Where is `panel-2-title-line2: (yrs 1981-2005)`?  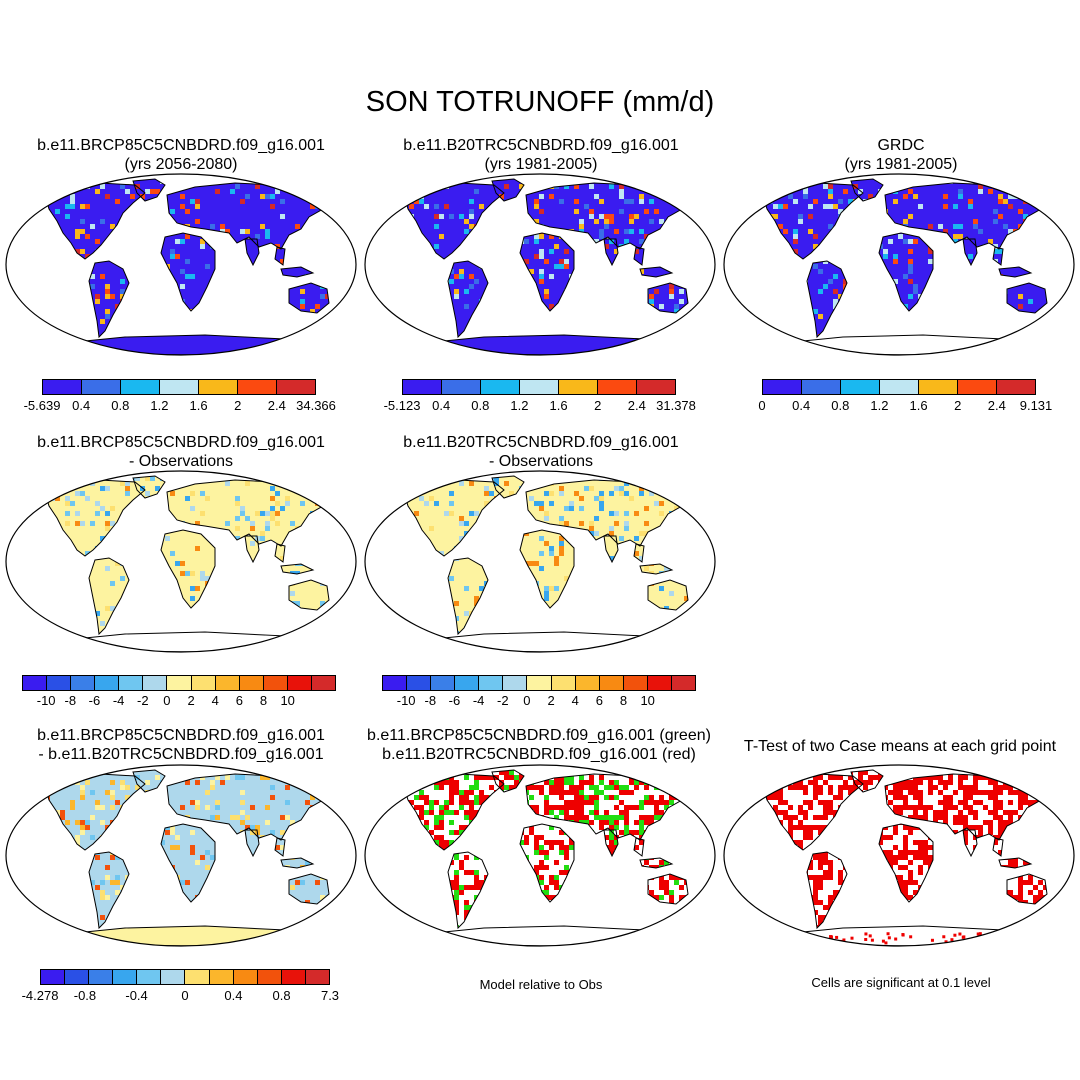
panel-2-title-line2: (yrs 1981-2005) is located at coordinates (541, 164).